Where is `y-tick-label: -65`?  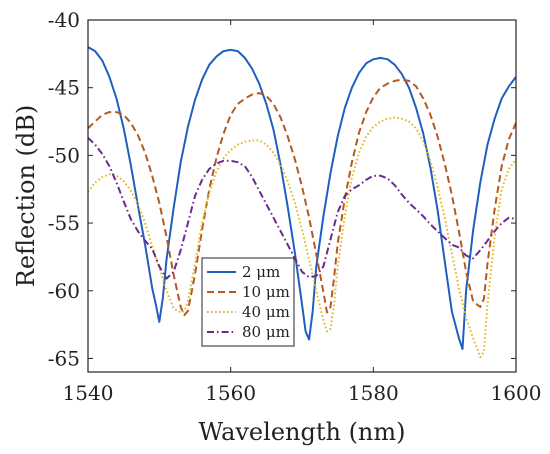 y-tick-label: -65 is located at coordinates (64, 358).